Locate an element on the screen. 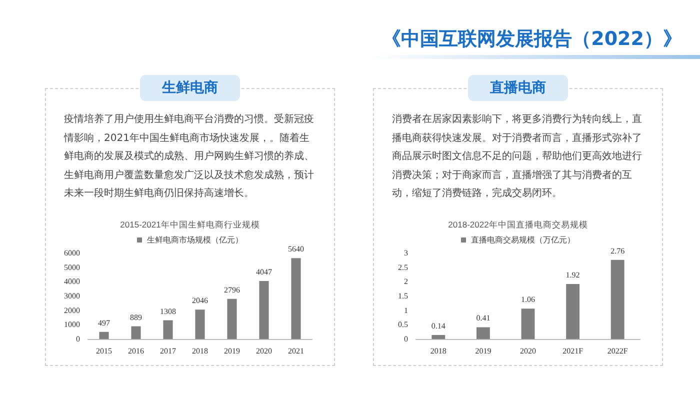  data-label: 5640 is located at coordinates (296, 249).